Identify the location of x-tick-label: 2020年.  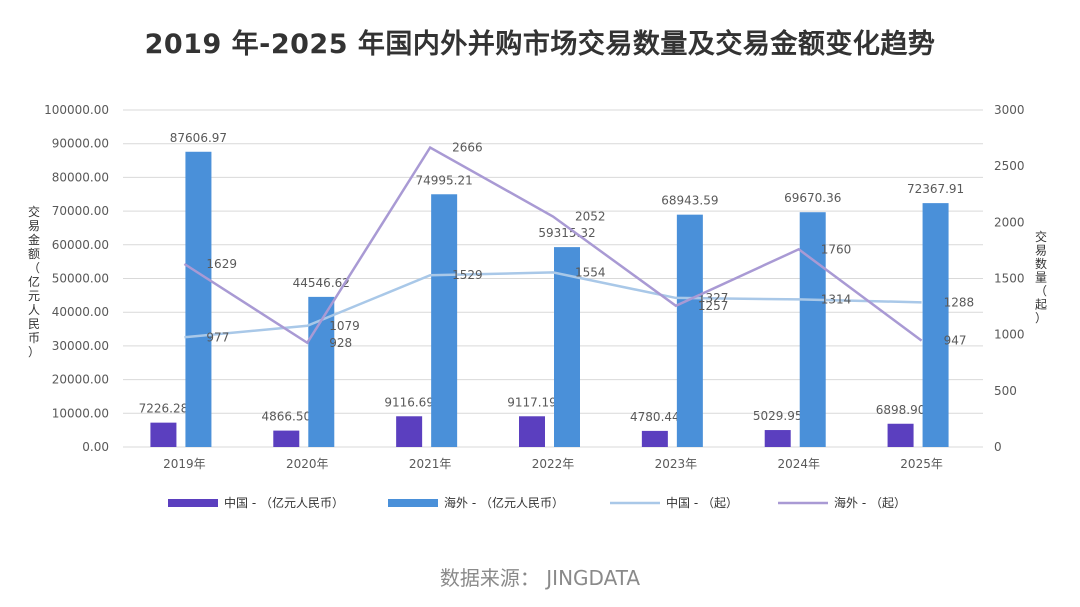
(307, 464).